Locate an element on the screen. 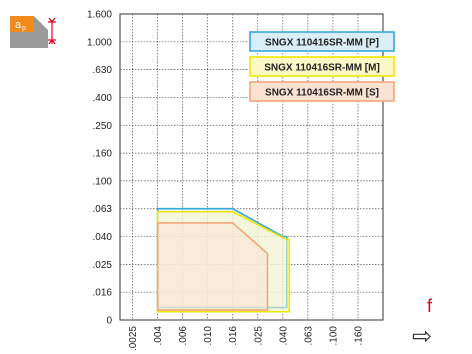  area-series is located at coordinates (212, 266).